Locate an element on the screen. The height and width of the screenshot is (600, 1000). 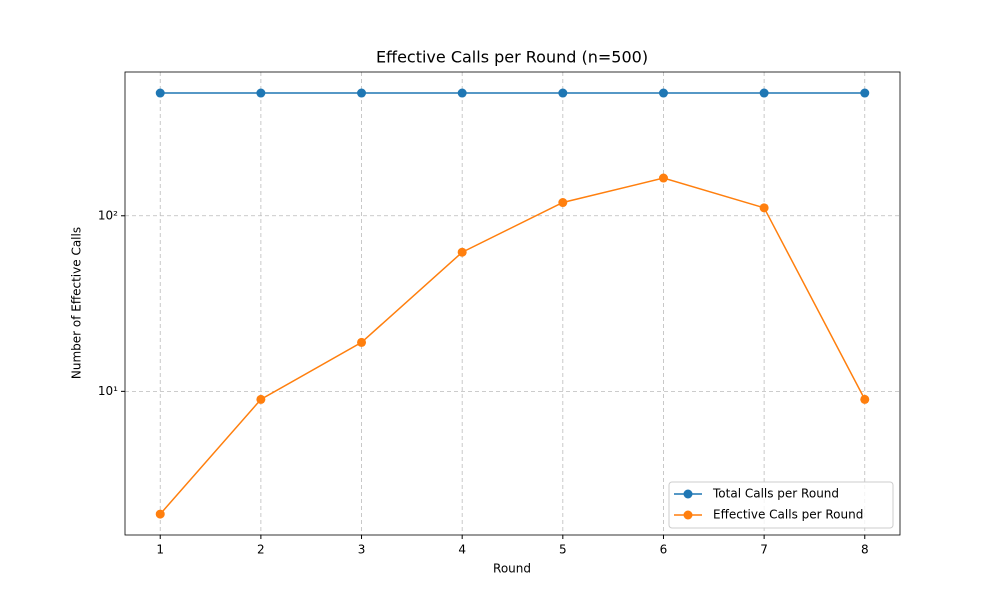
x-tick-label: 1 is located at coordinates (160, 550).